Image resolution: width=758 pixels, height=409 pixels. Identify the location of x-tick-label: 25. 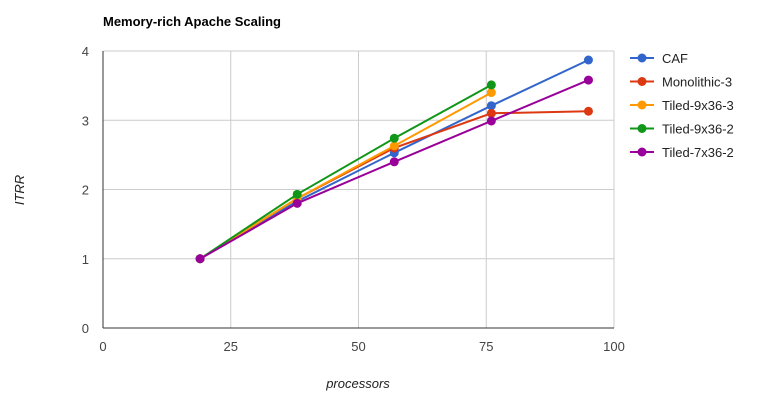
(231, 346).